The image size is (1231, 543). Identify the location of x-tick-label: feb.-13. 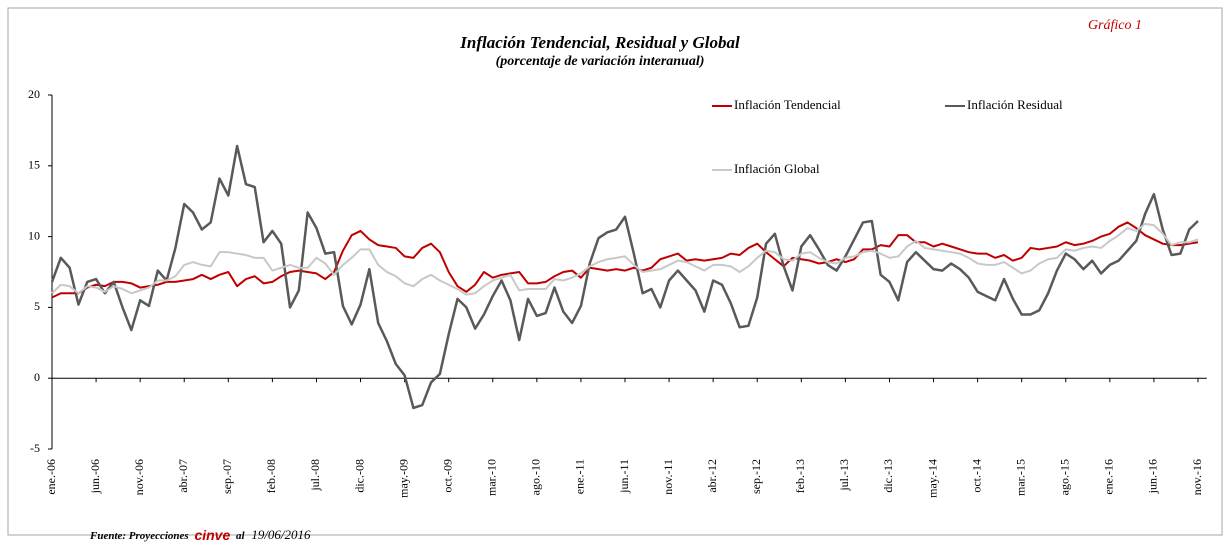
(800, 476).